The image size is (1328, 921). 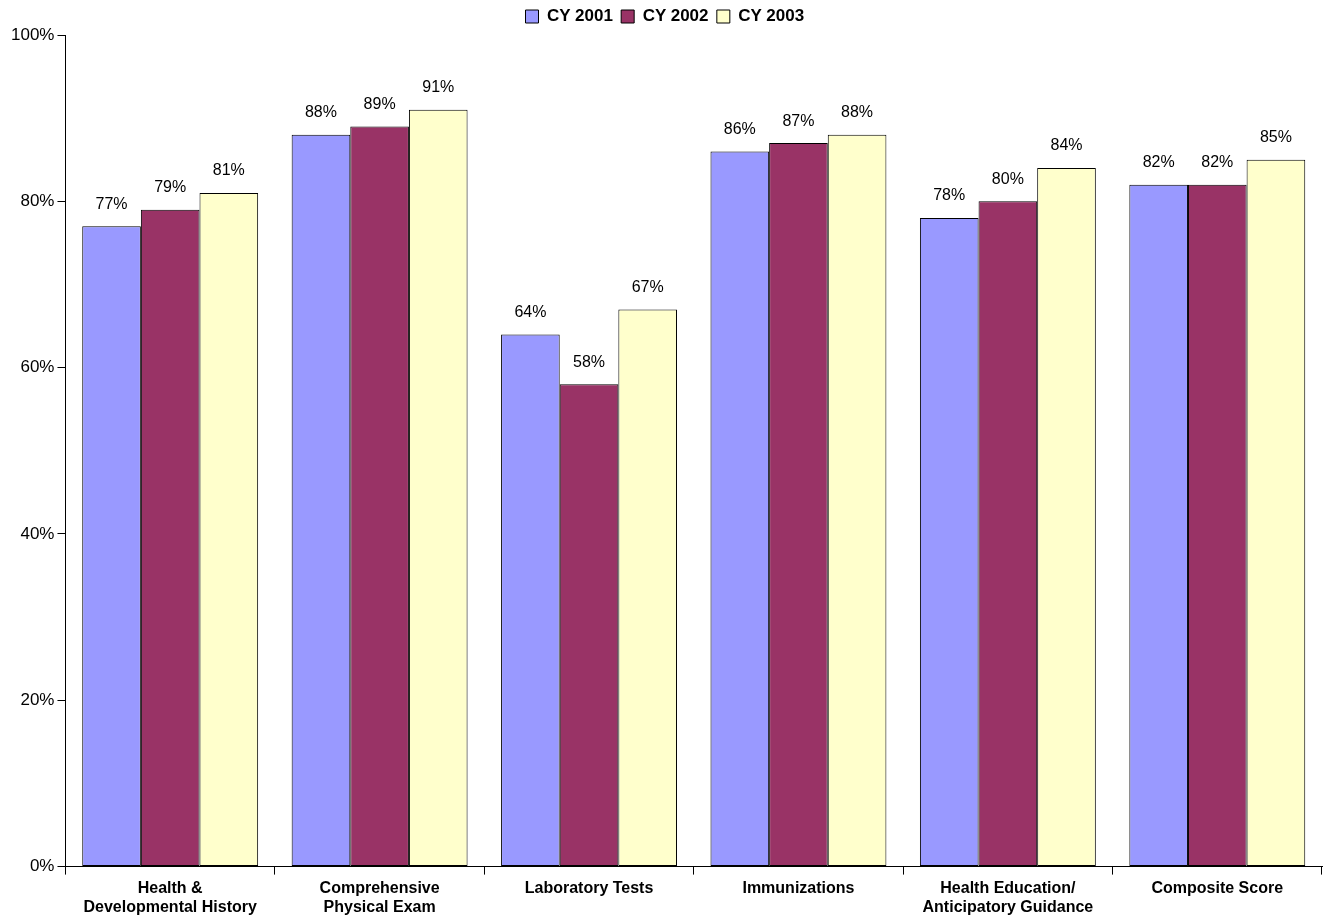 What do you see at coordinates (589, 887) in the screenshot?
I see `x-tick-label: Laboratory Tests` at bounding box center [589, 887].